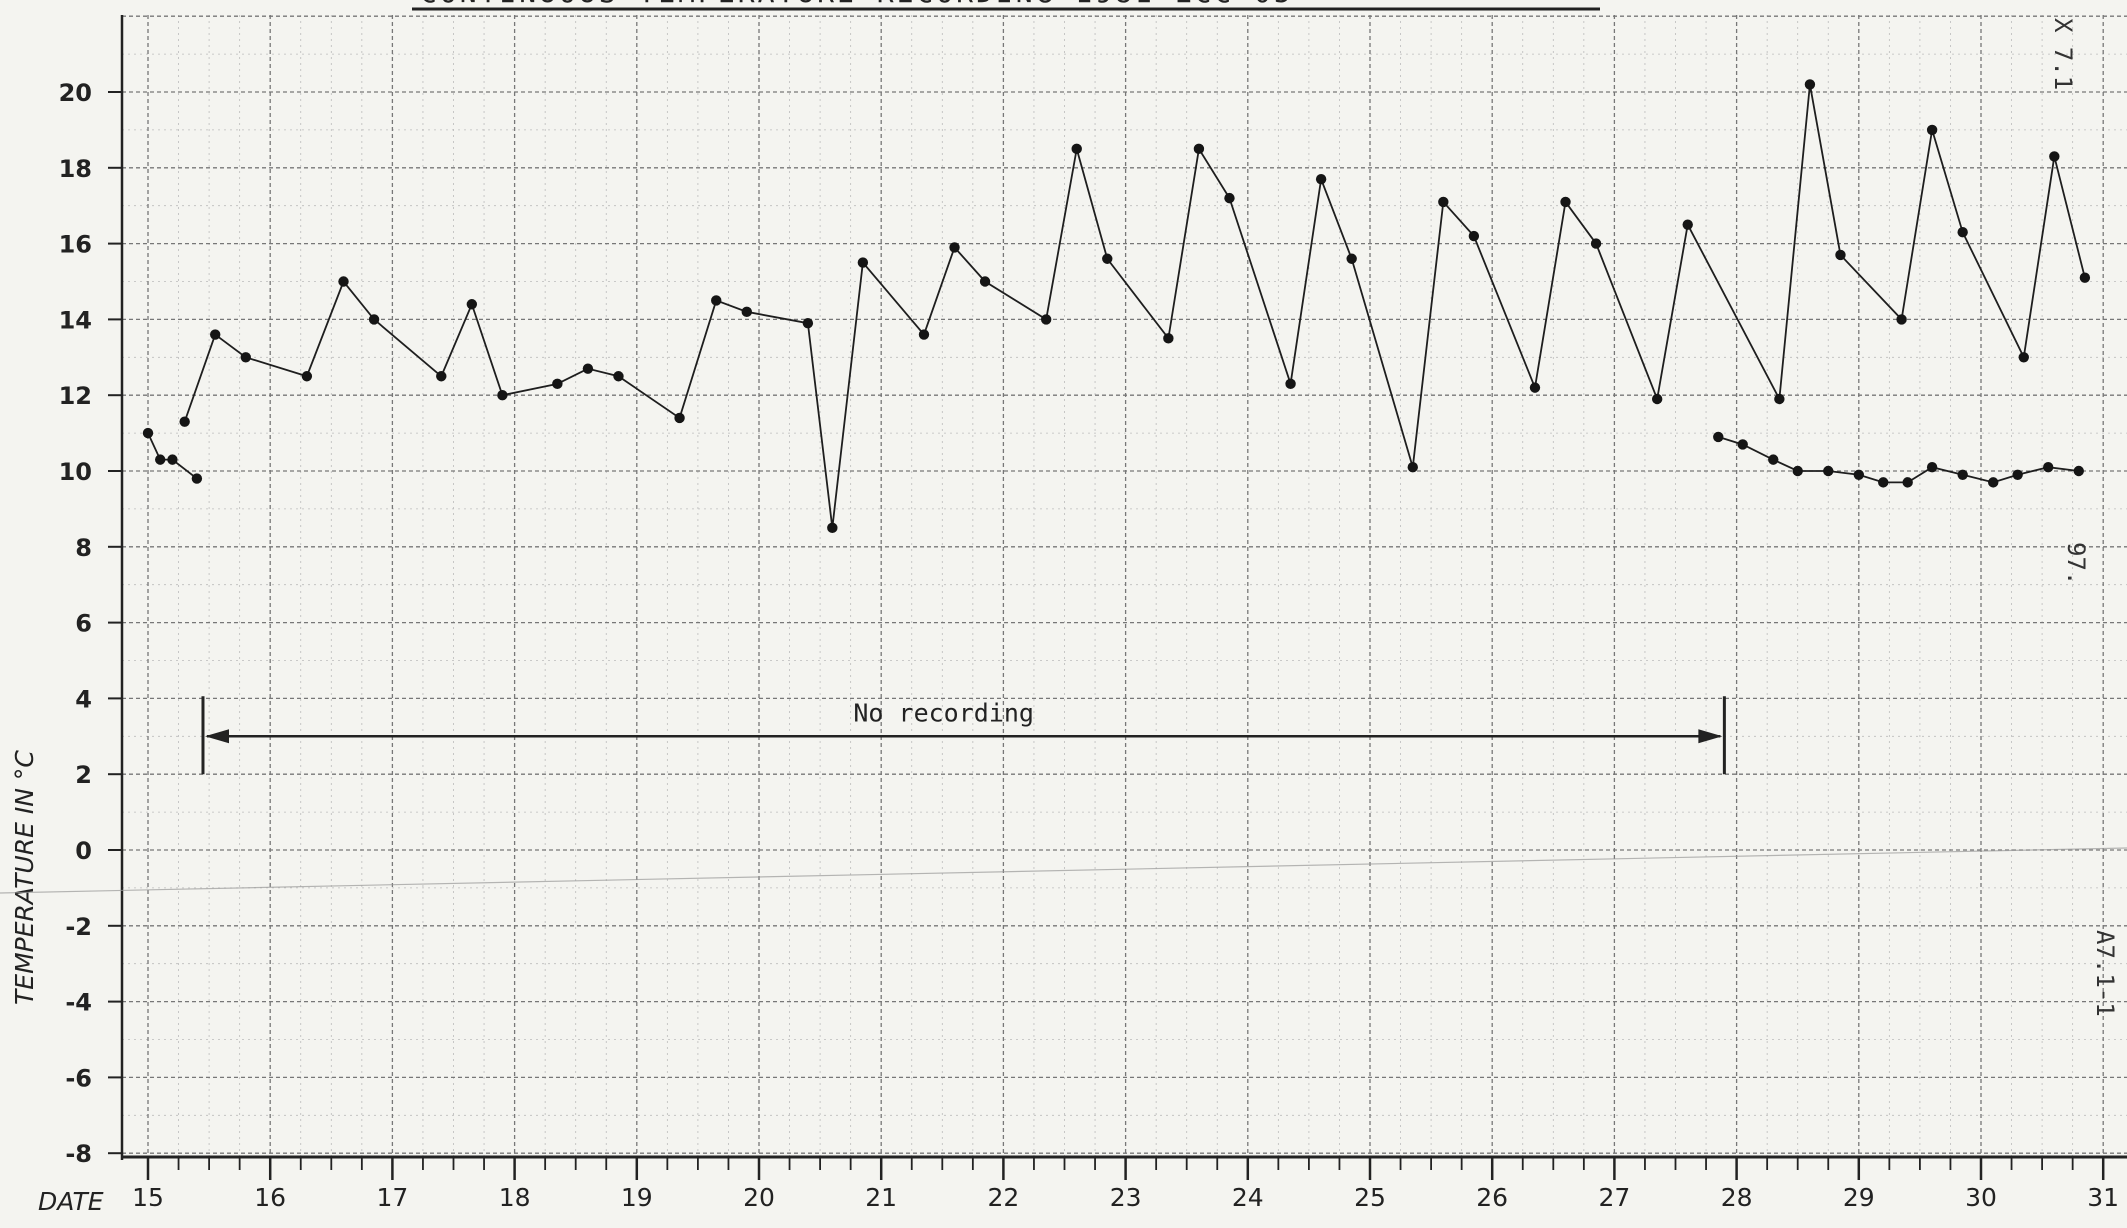 This screenshot has width=2127, height=1228. Describe the element at coordinates (759, 1197) in the screenshot. I see `x-tick-label: 20` at that location.